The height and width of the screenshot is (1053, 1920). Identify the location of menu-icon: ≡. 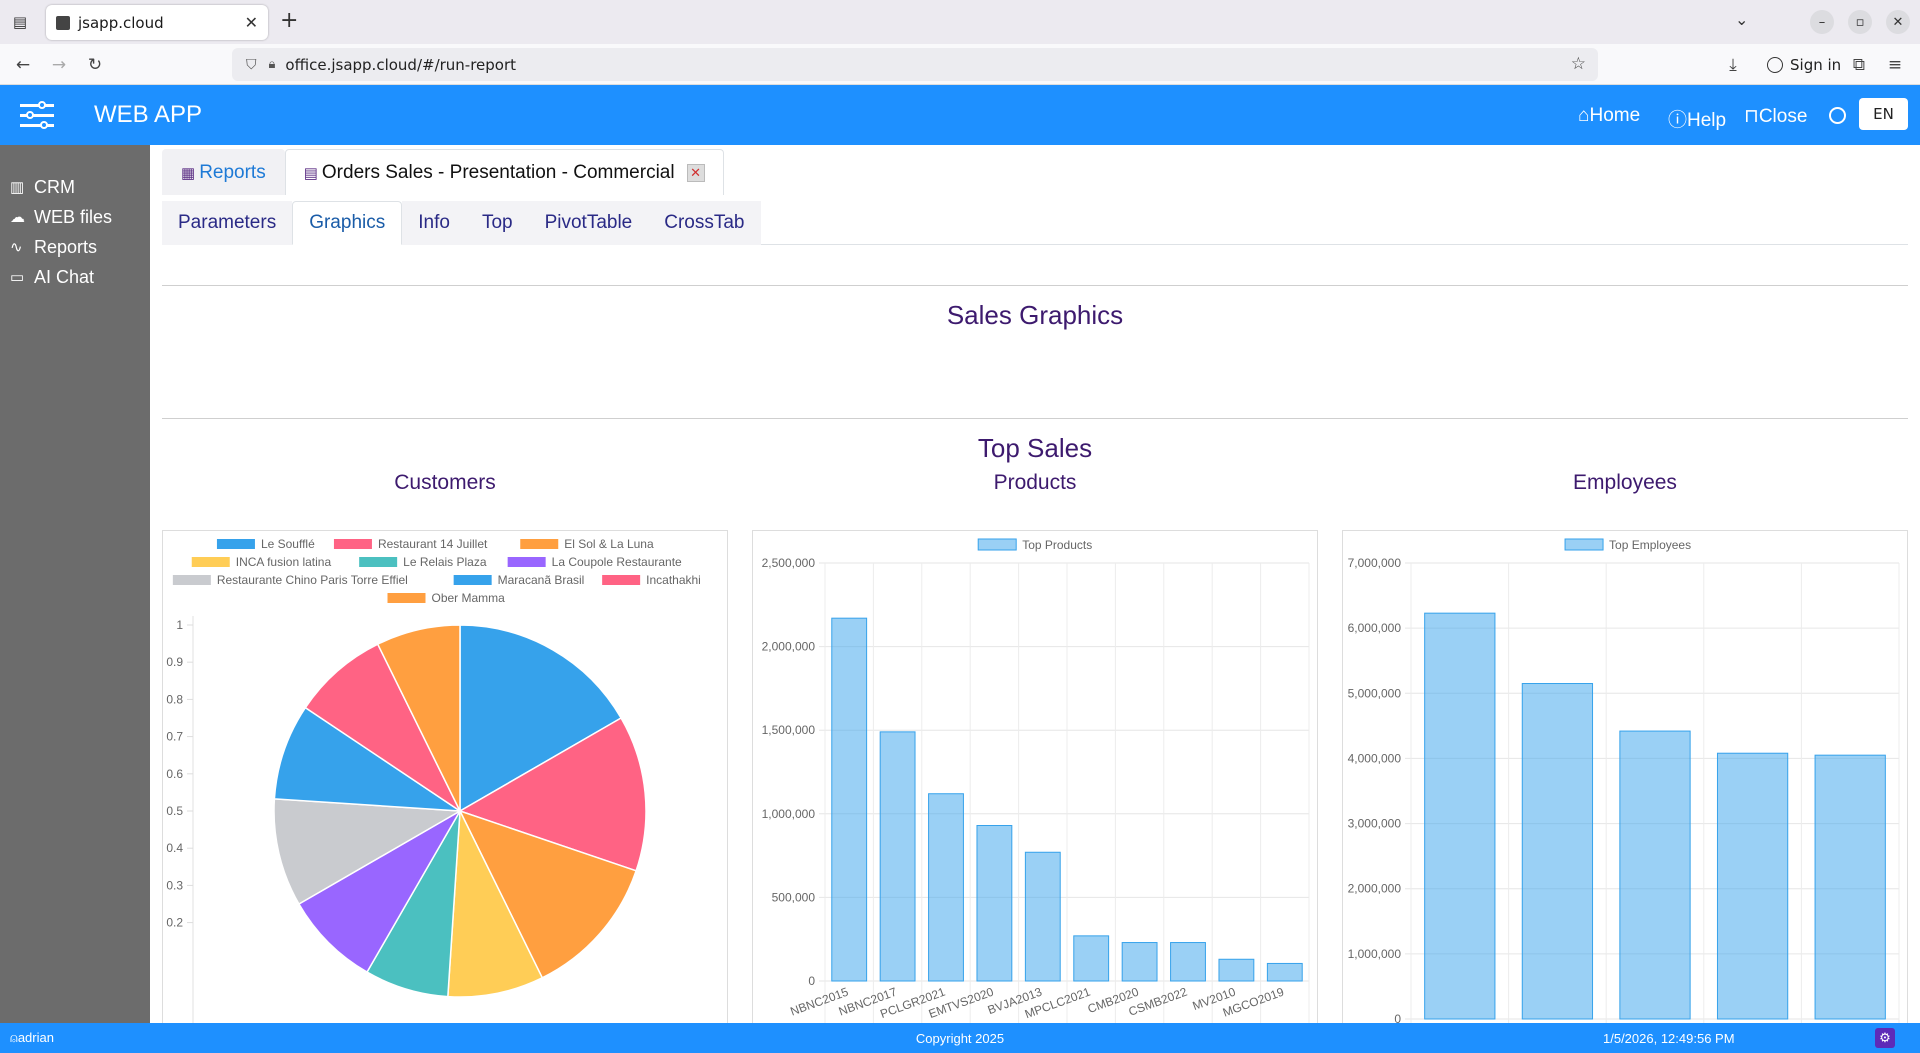
(1895, 65).